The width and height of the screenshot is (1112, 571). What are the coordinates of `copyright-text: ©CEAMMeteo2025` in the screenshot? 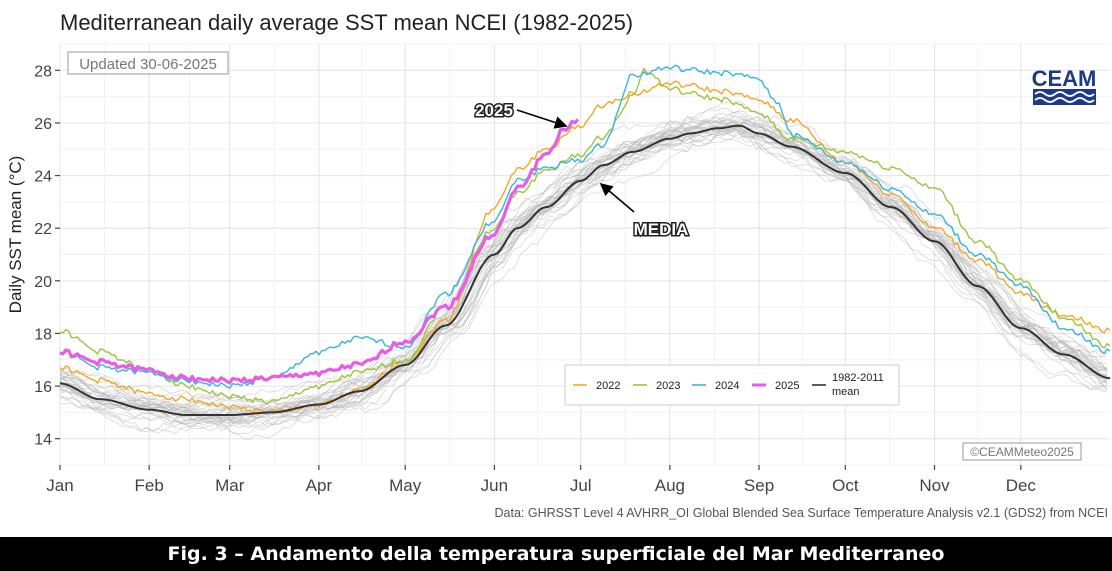 It's located at (1022, 452).